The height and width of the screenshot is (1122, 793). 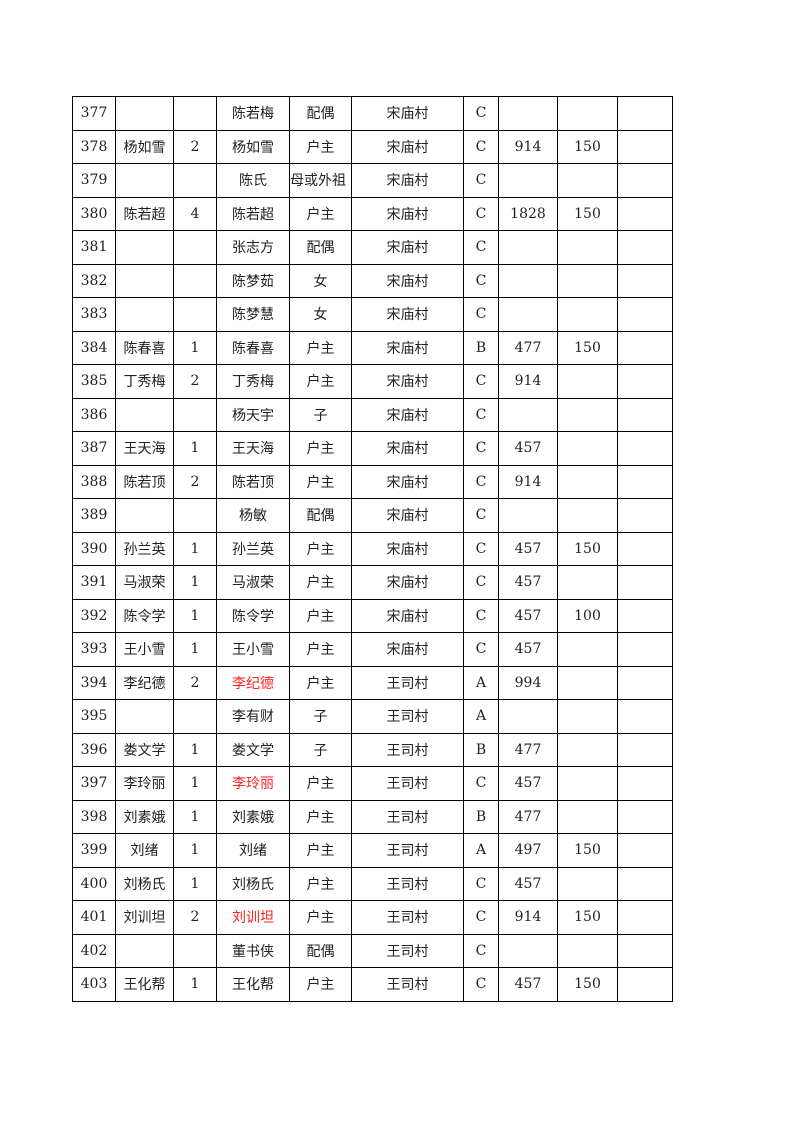 I want to click on member-name-cell: 刘杨氏, so click(x=253, y=883).